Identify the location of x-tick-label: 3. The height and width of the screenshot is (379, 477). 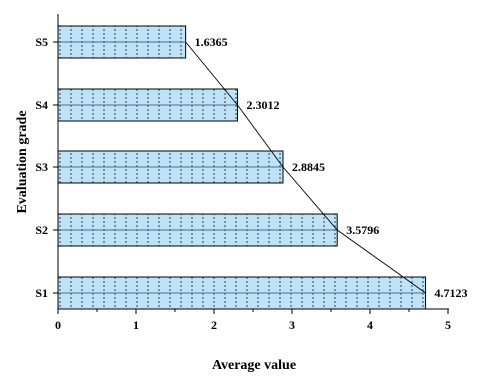
(292, 325).